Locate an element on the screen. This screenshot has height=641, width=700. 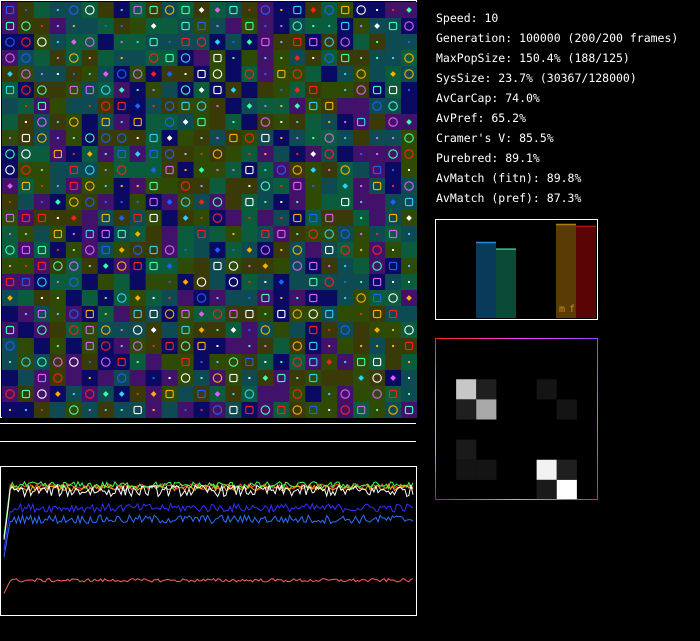
cramers-v-stat: Cramer's V: 85.5% is located at coordinates (495, 138).